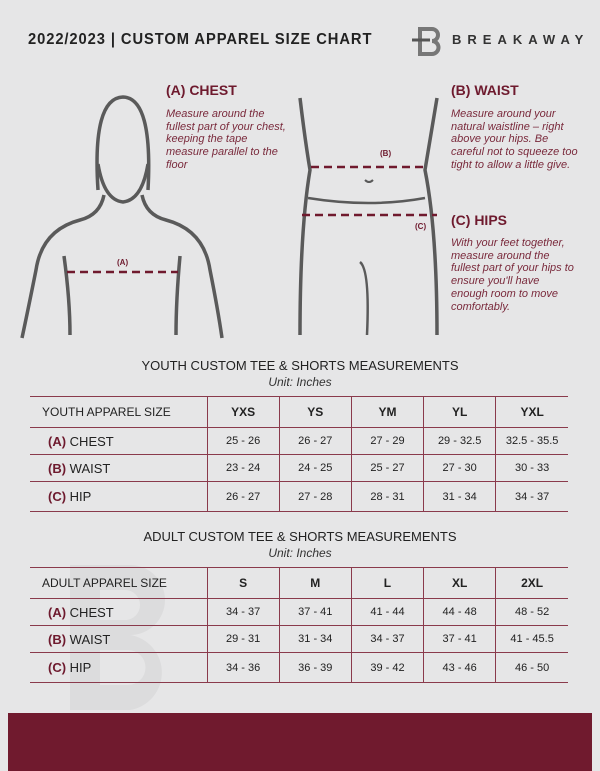 The height and width of the screenshot is (771, 600). Describe the element at coordinates (459, 468) in the screenshot. I see `measurement-cell: 27 - 30` at that location.